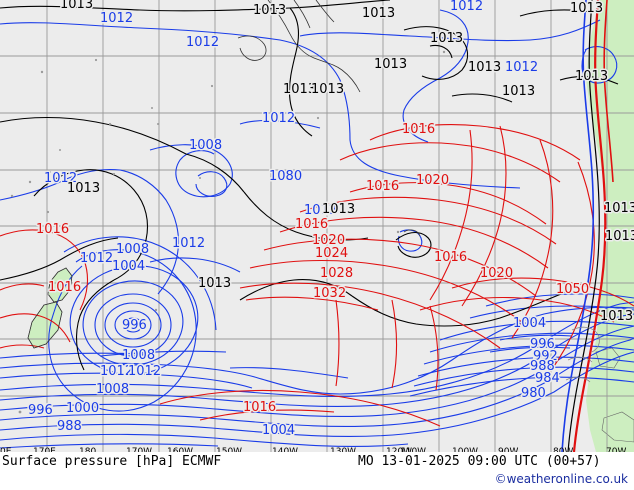 The image size is (634, 490). What do you see at coordinates (112, 461) in the screenshot?
I see `product-title: Surface pressure [hPa] ECMWF` at bounding box center [112, 461].